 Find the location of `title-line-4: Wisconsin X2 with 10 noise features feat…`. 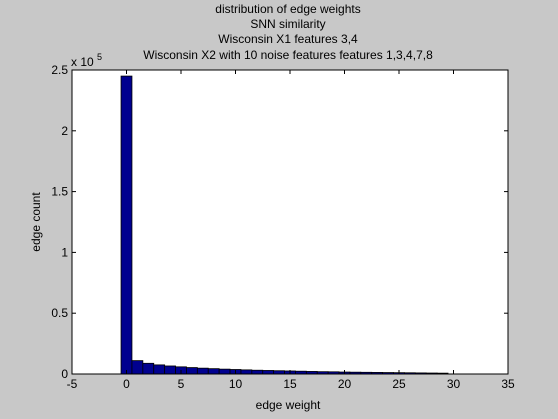

title-line-4: Wisconsin X2 with 10 noise features feat… is located at coordinates (288, 55).